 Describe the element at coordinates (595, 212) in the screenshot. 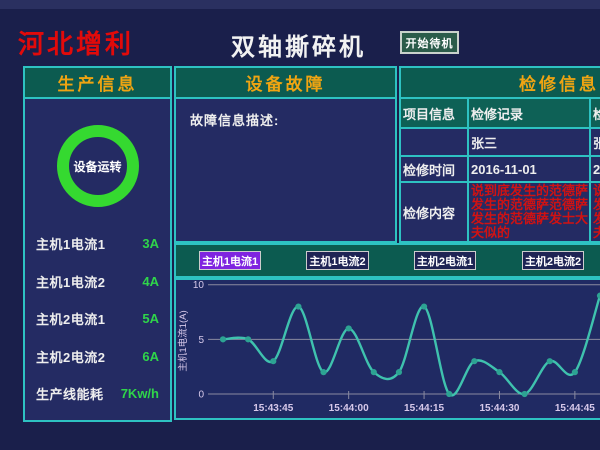

I see `maint-cell-content-value-2: 说到底发生的范德萨发生的范德萨范德萨发生的范德萨发士大夫似的` at that location.